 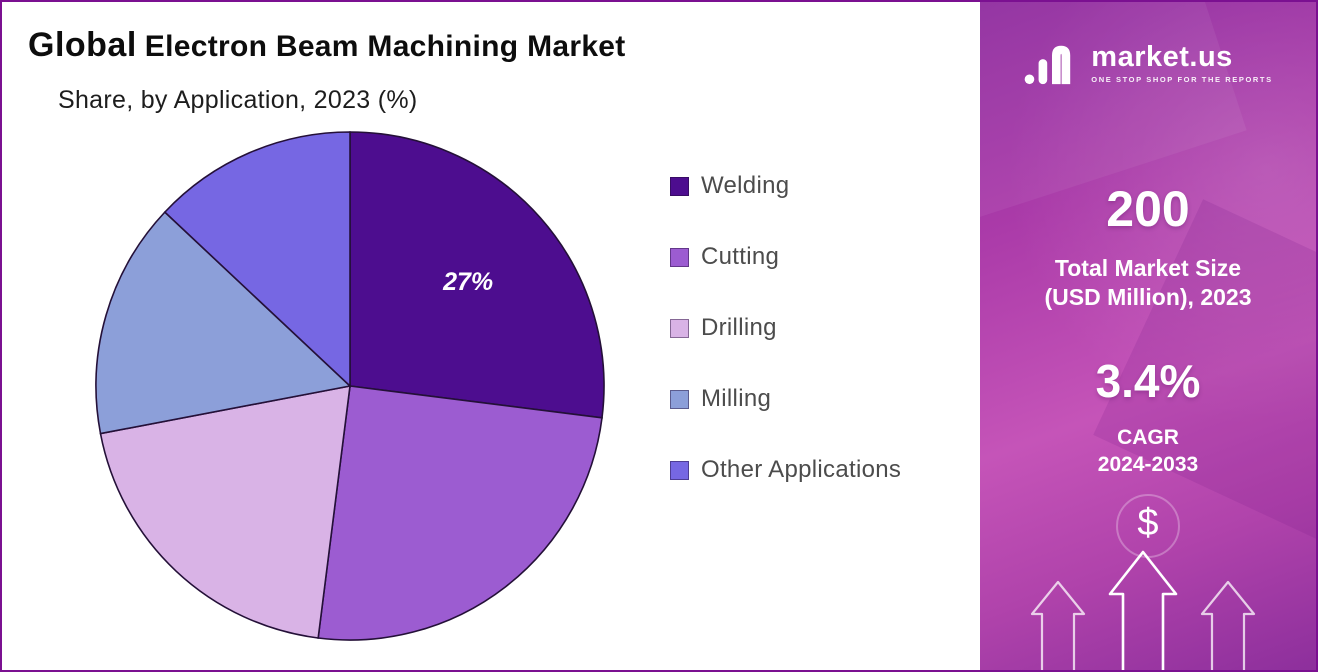 What do you see at coordinates (1148, 465) in the screenshot?
I see `cagr-label-line2: 2024-2033` at bounding box center [1148, 465].